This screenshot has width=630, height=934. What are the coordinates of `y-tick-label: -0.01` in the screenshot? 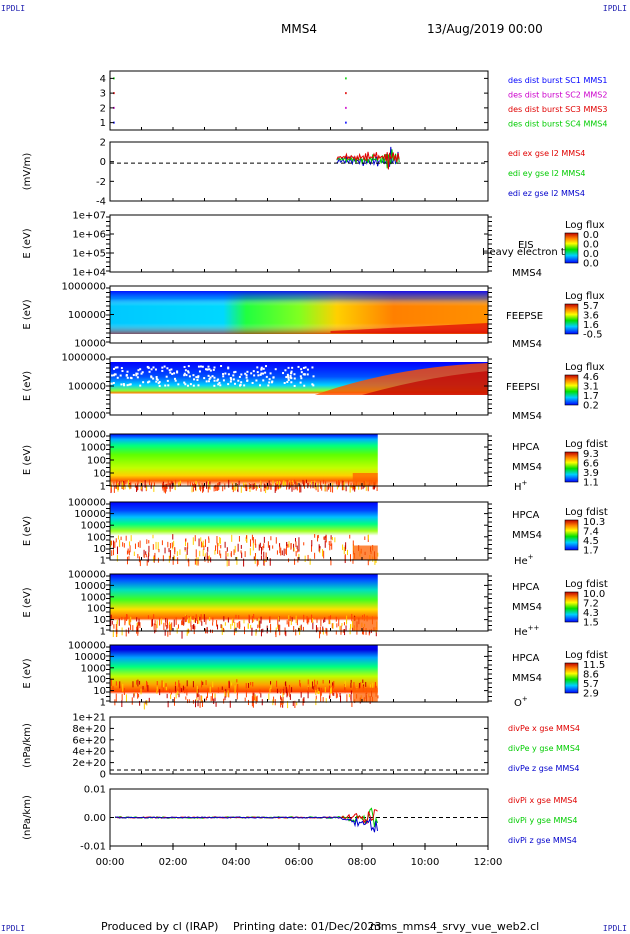 It's located at (93, 847).